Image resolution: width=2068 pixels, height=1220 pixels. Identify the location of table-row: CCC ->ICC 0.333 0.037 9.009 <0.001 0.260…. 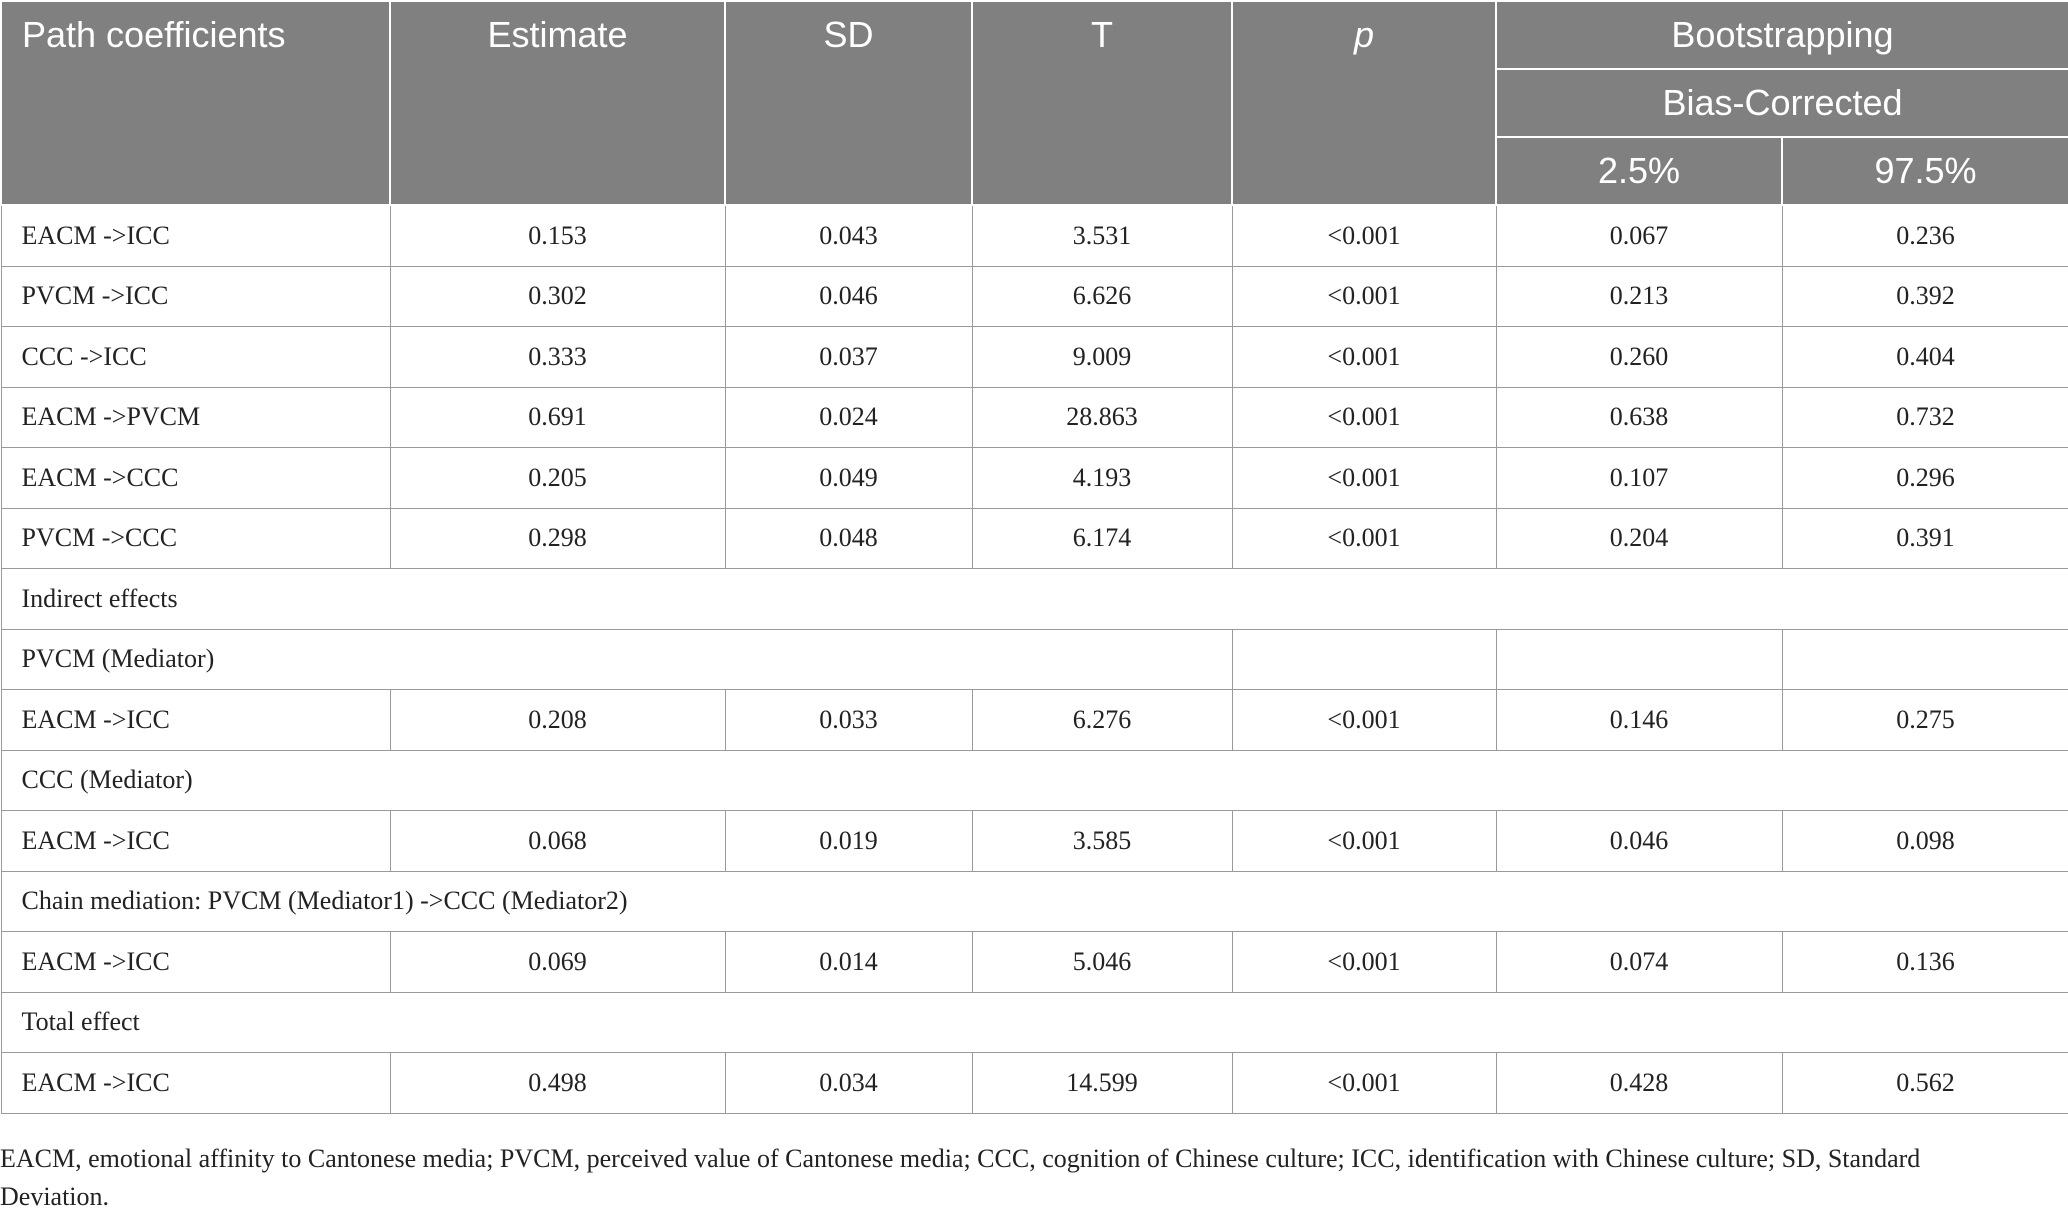
(1034, 357).